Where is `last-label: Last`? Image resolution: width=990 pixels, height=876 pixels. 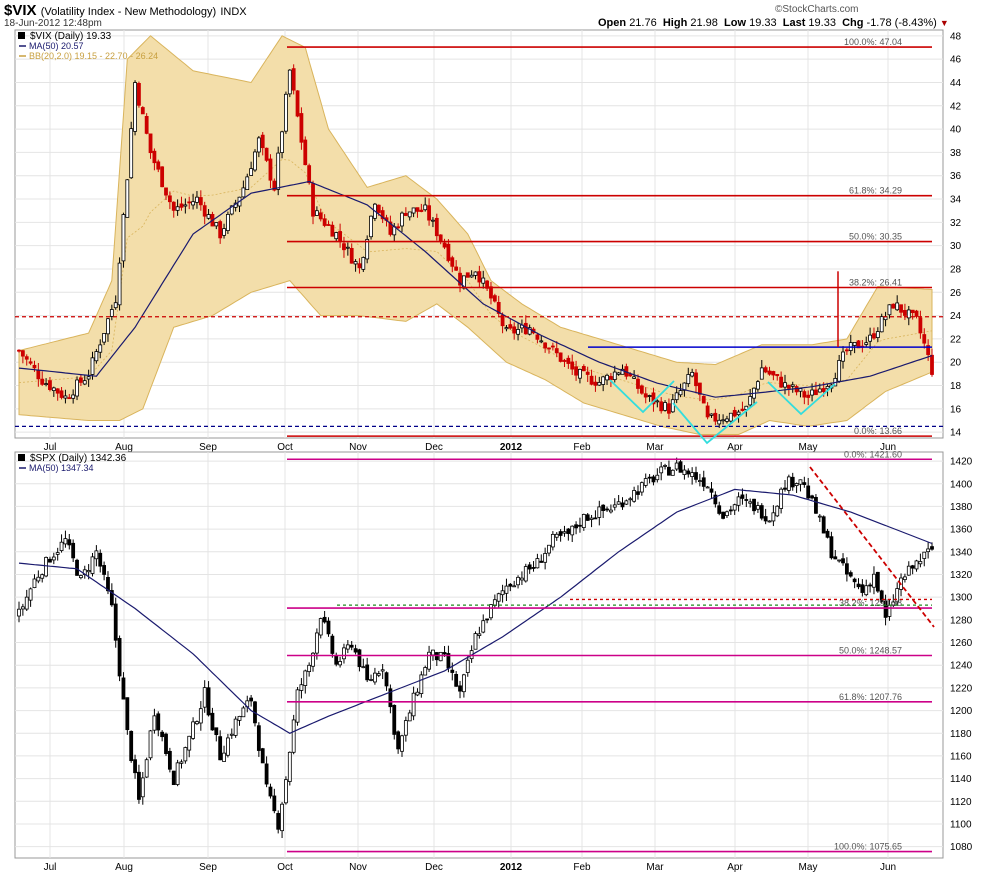
last-label: Last is located at coordinates (794, 23).